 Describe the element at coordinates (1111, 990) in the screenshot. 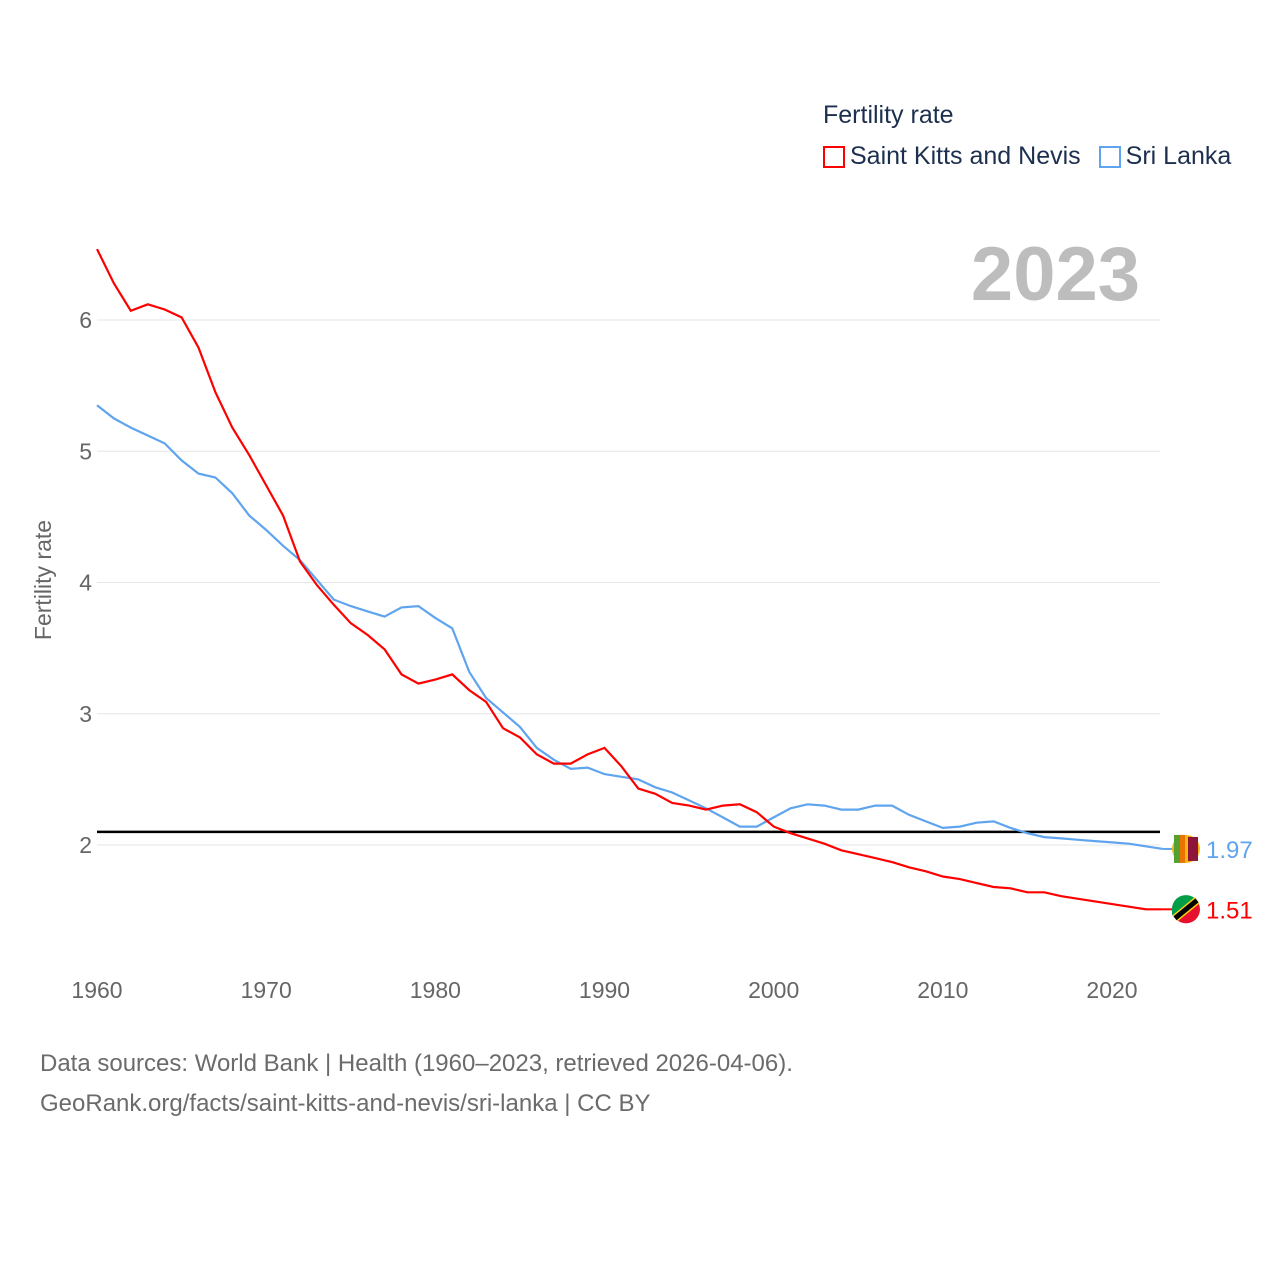

I see `x-tick-label: 2020` at that location.